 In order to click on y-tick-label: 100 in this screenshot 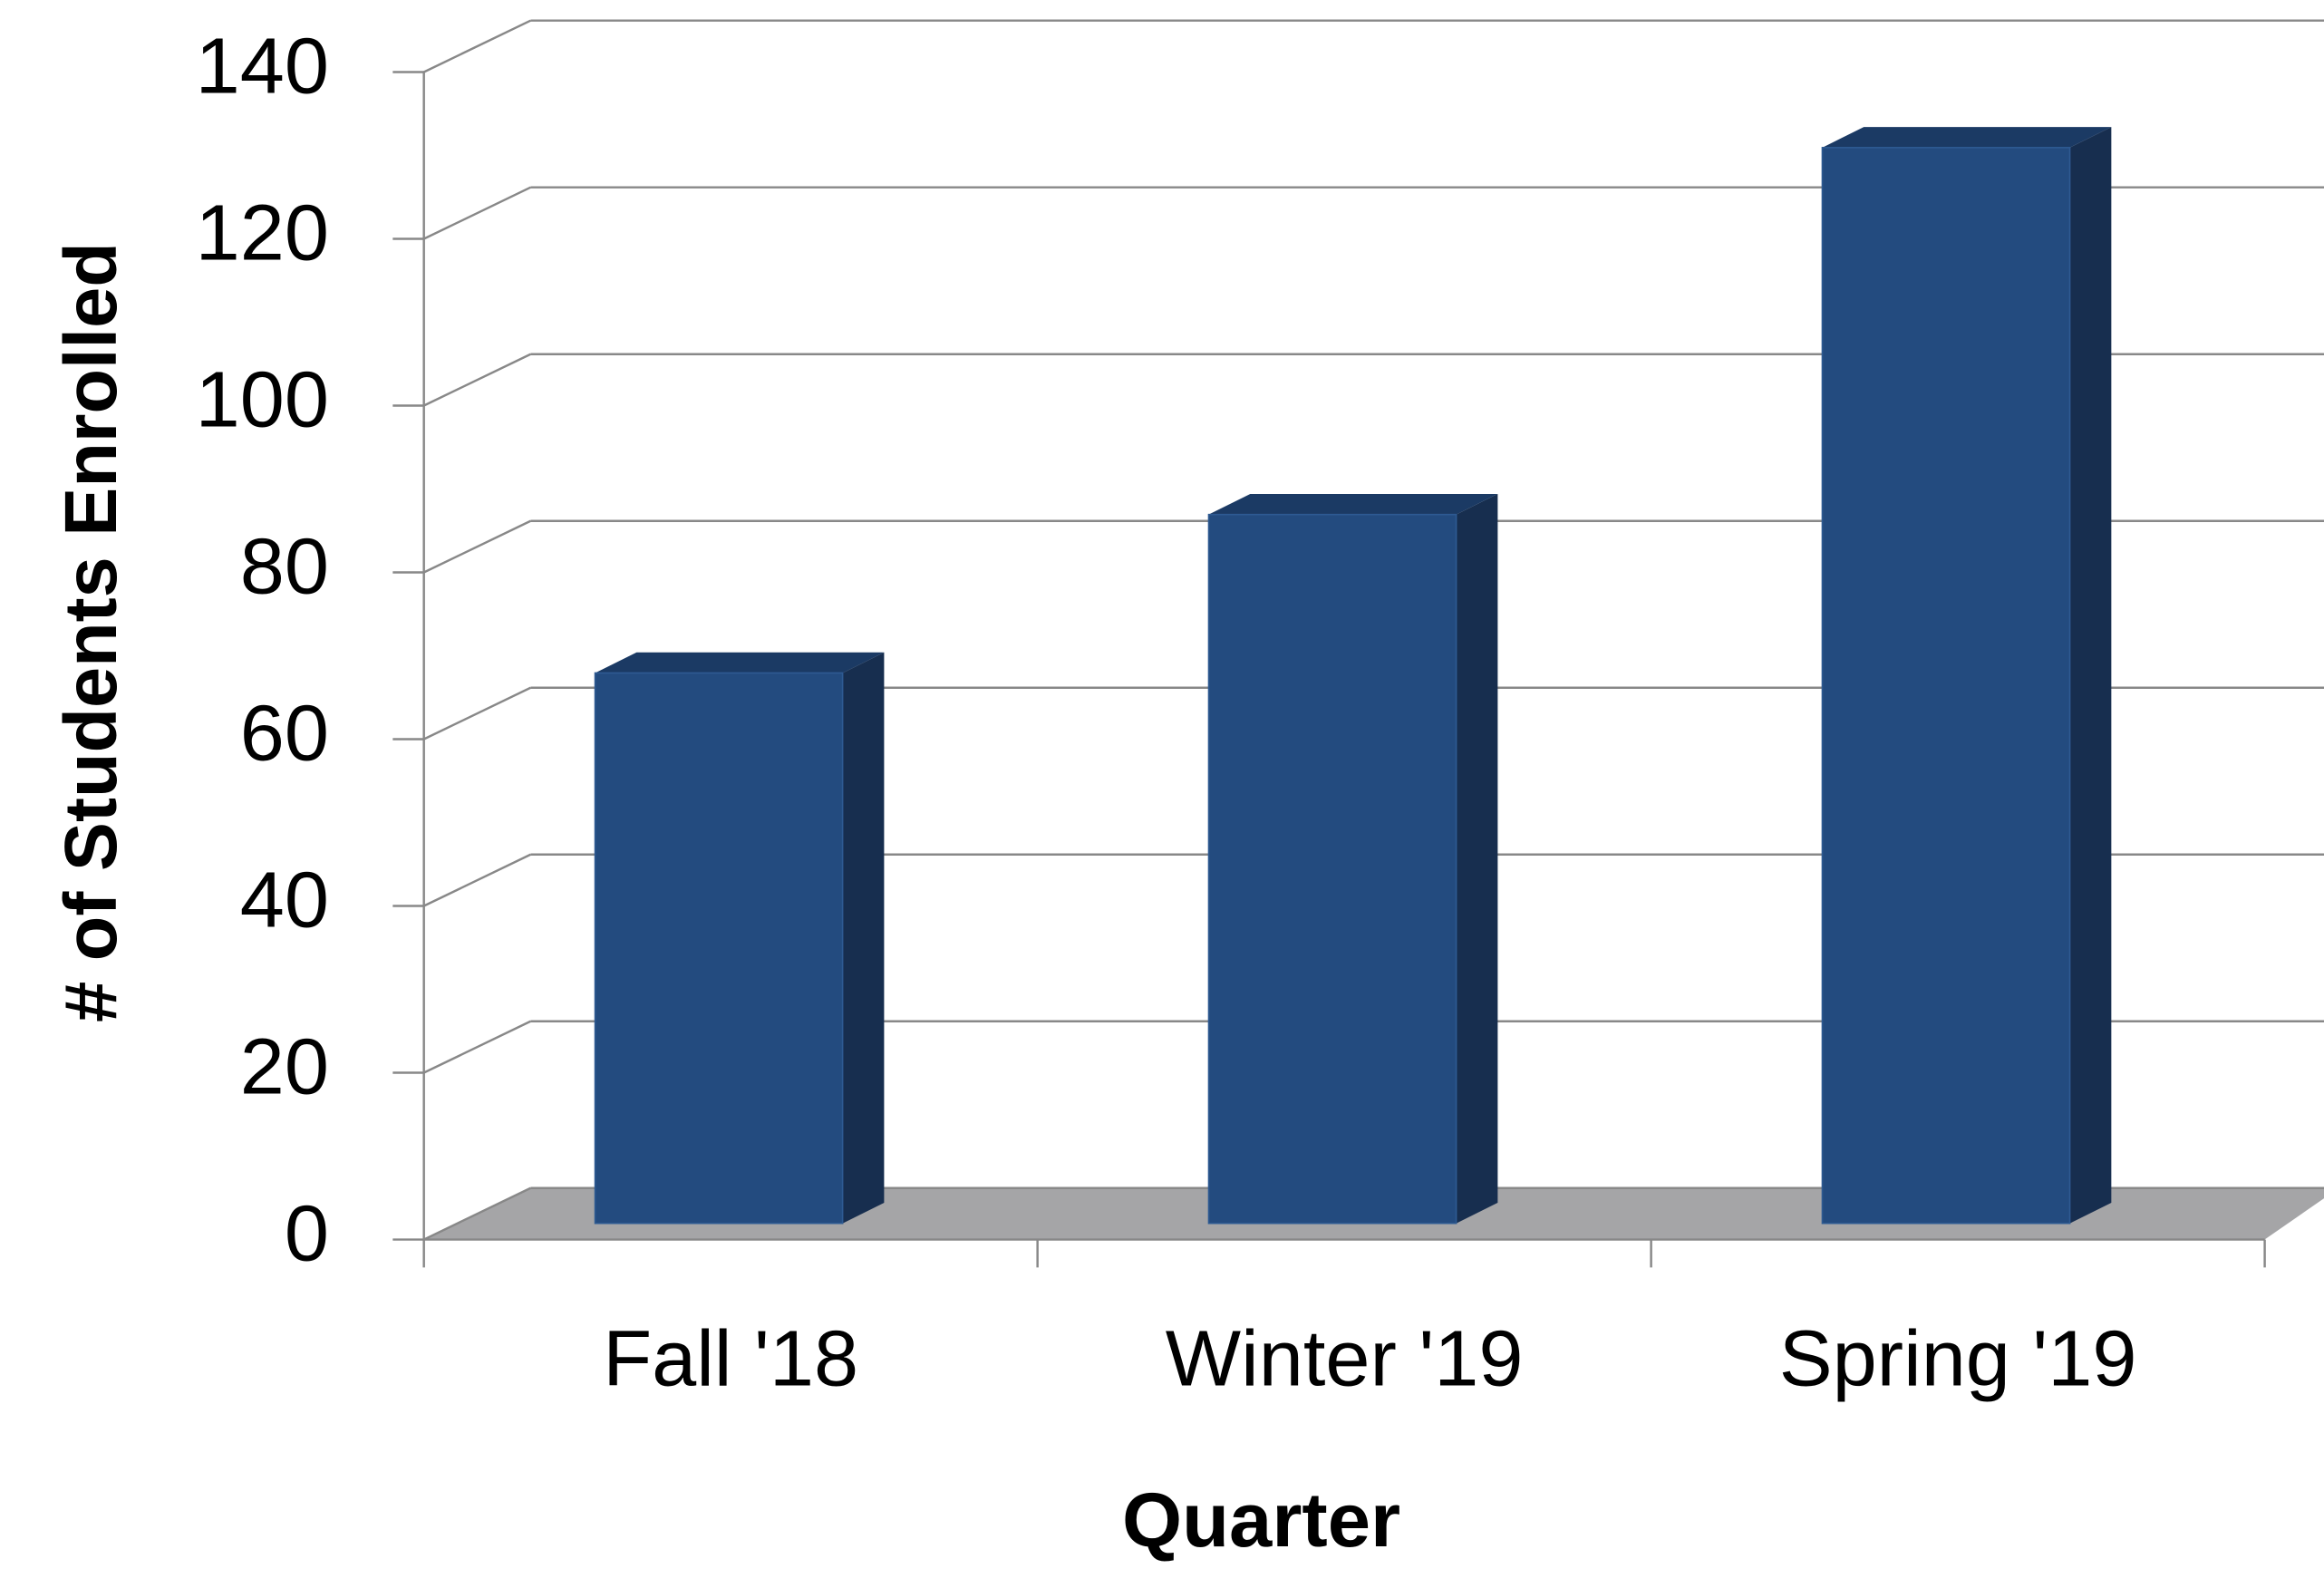, I will do `click(262, 399)`.